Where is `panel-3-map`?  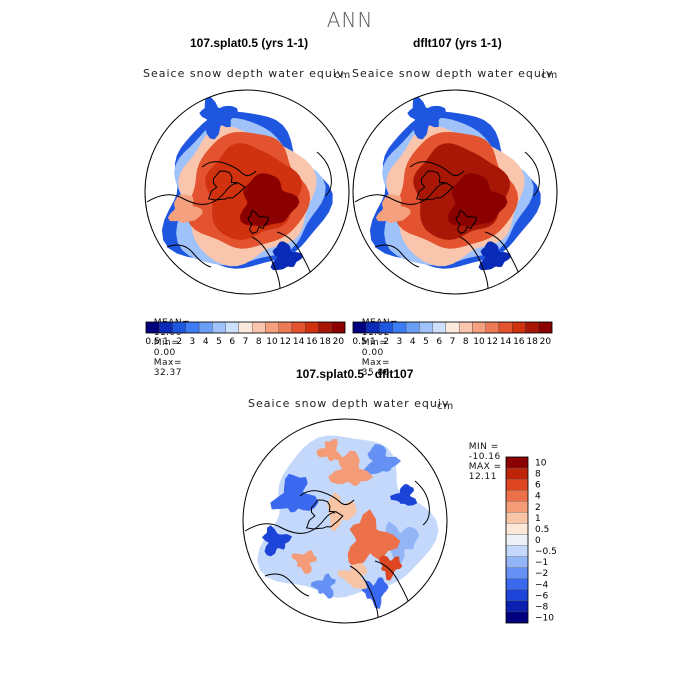 panel-3-map is located at coordinates (345, 521).